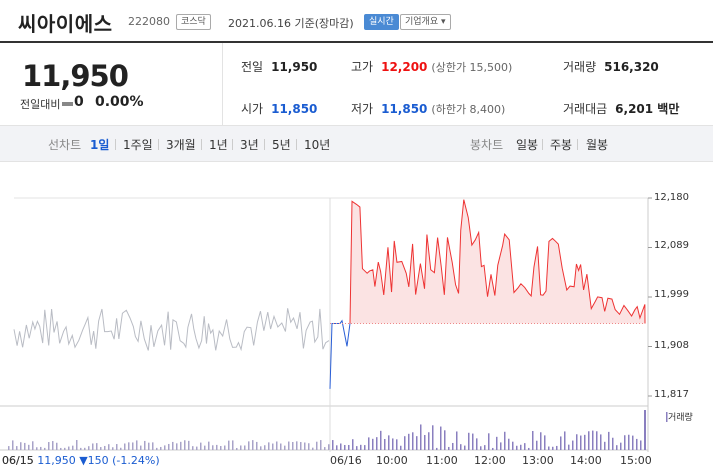 The image size is (713, 473). What do you see at coordinates (404, 67) in the screenshot?
I see `stat-high-value: 12,200` at bounding box center [404, 67].